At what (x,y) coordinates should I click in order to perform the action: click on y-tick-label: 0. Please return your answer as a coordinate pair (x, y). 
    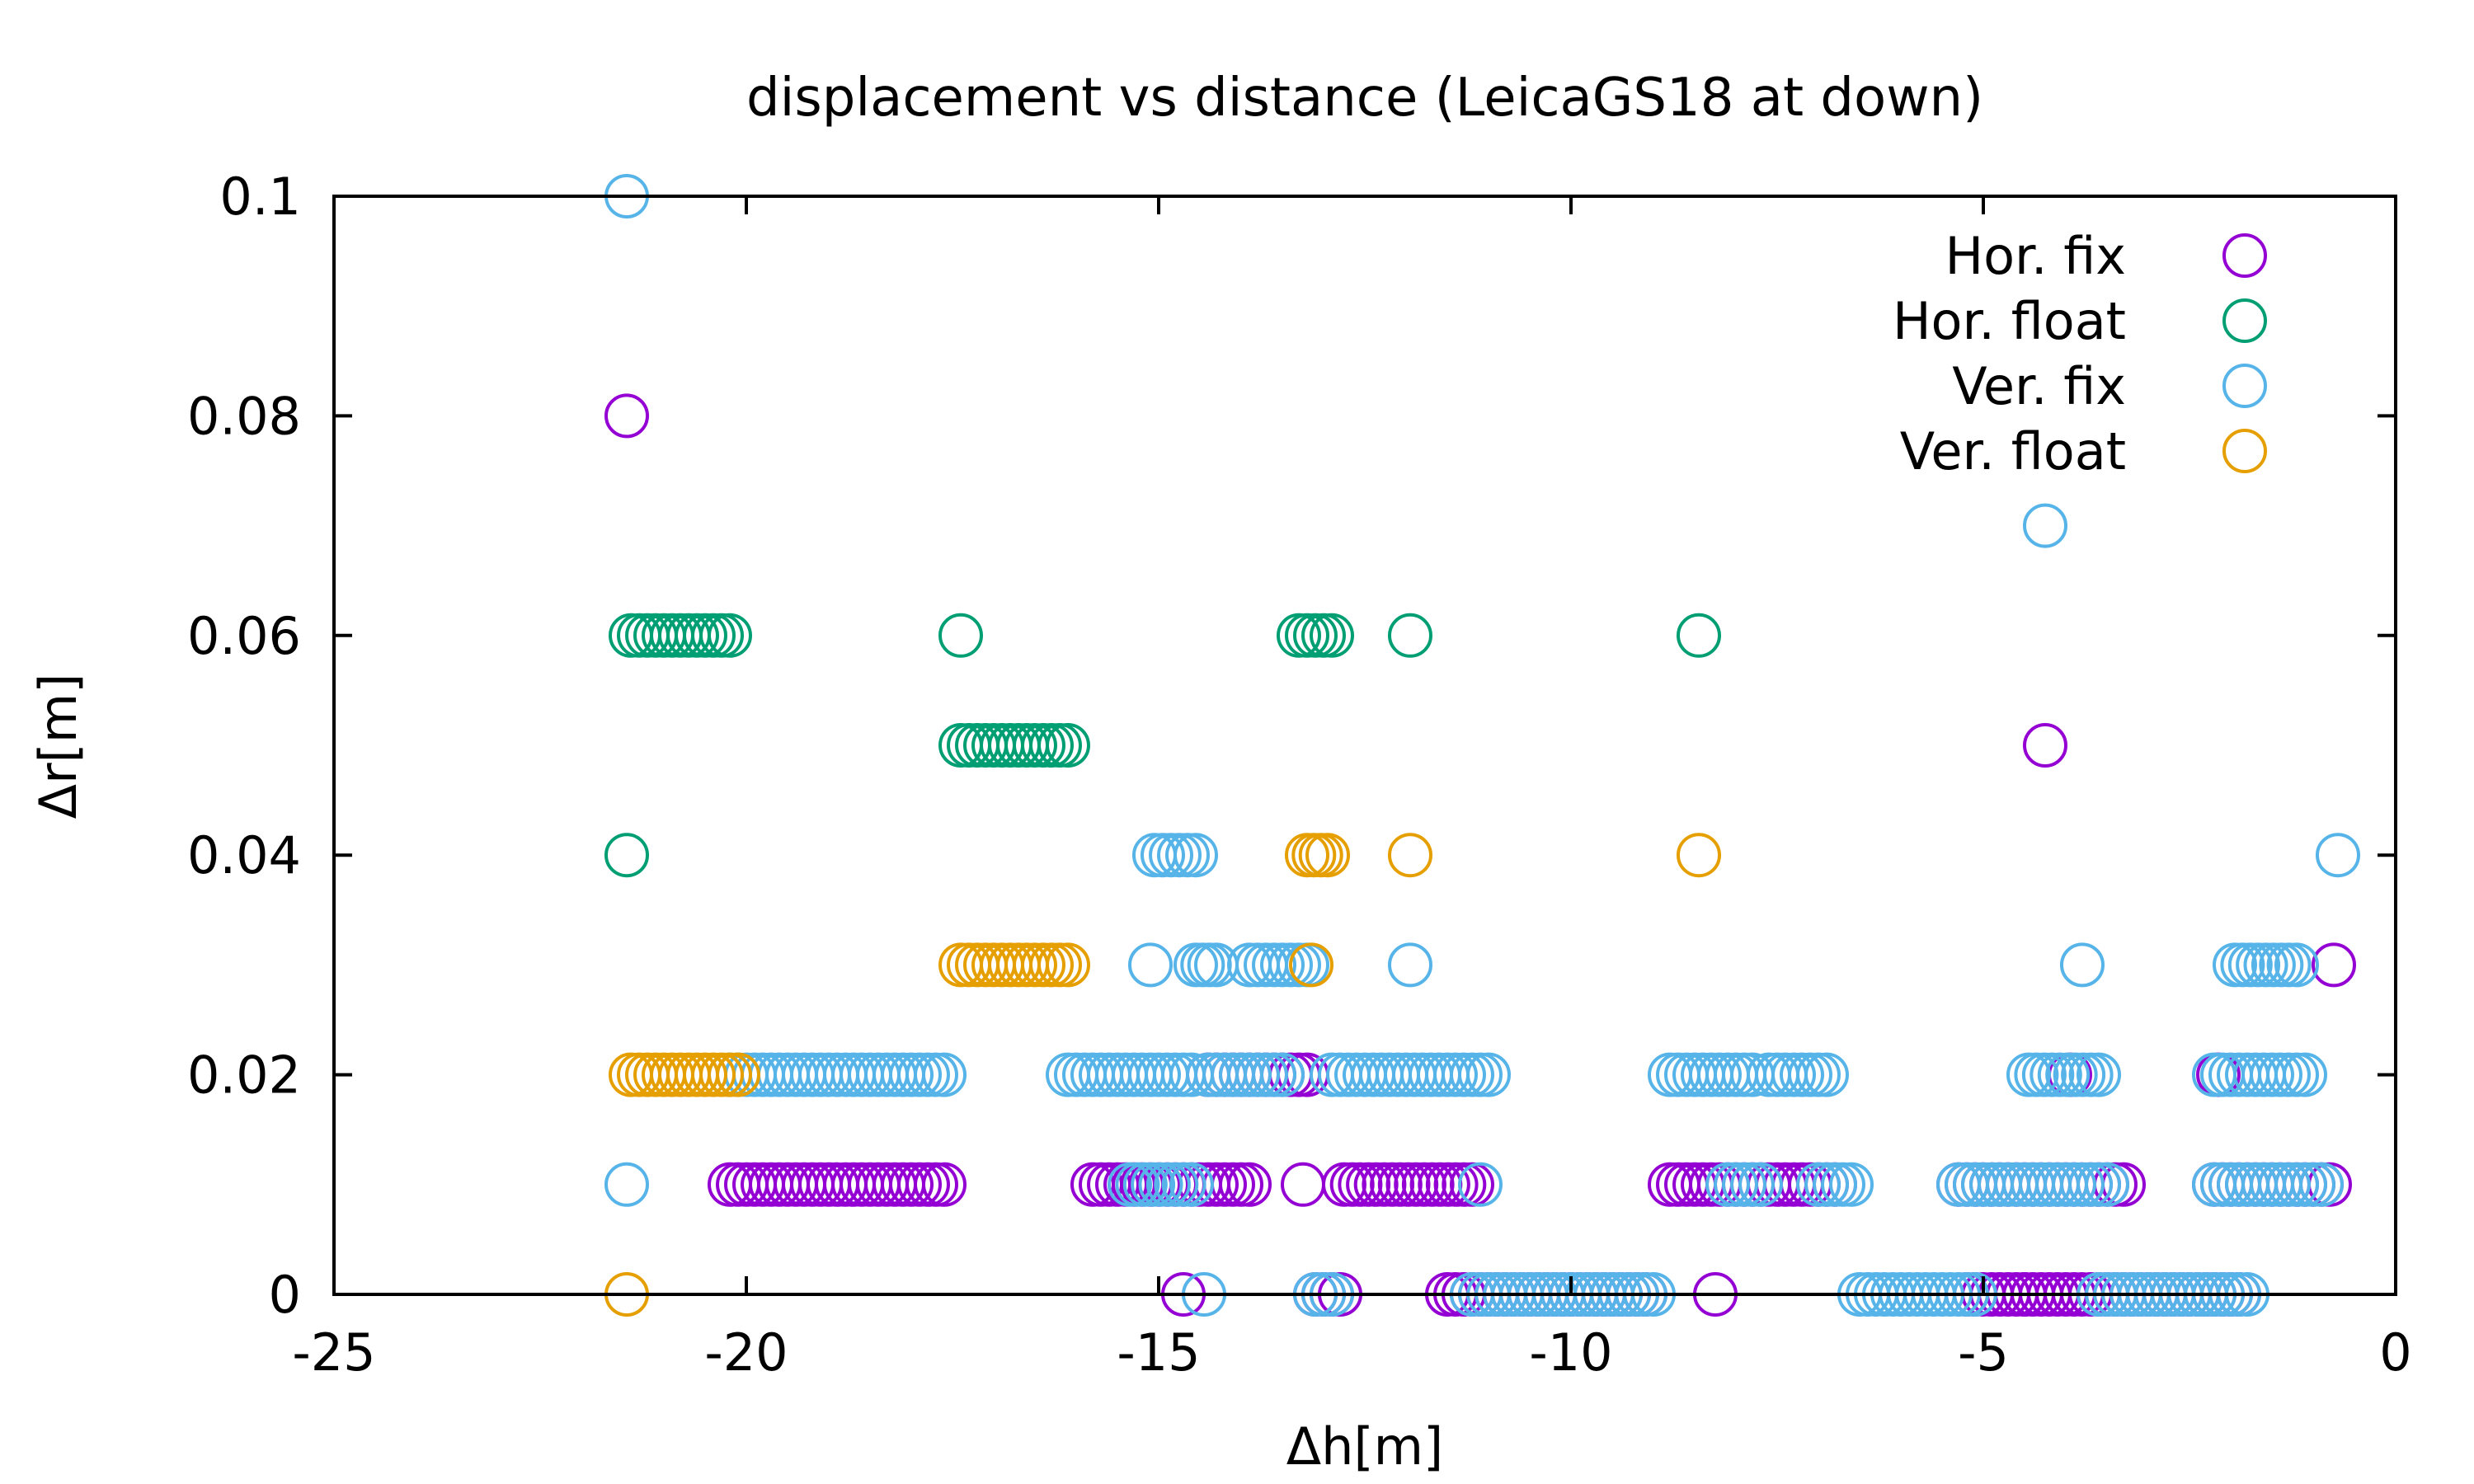
    Looking at the image, I should click on (285, 1295).